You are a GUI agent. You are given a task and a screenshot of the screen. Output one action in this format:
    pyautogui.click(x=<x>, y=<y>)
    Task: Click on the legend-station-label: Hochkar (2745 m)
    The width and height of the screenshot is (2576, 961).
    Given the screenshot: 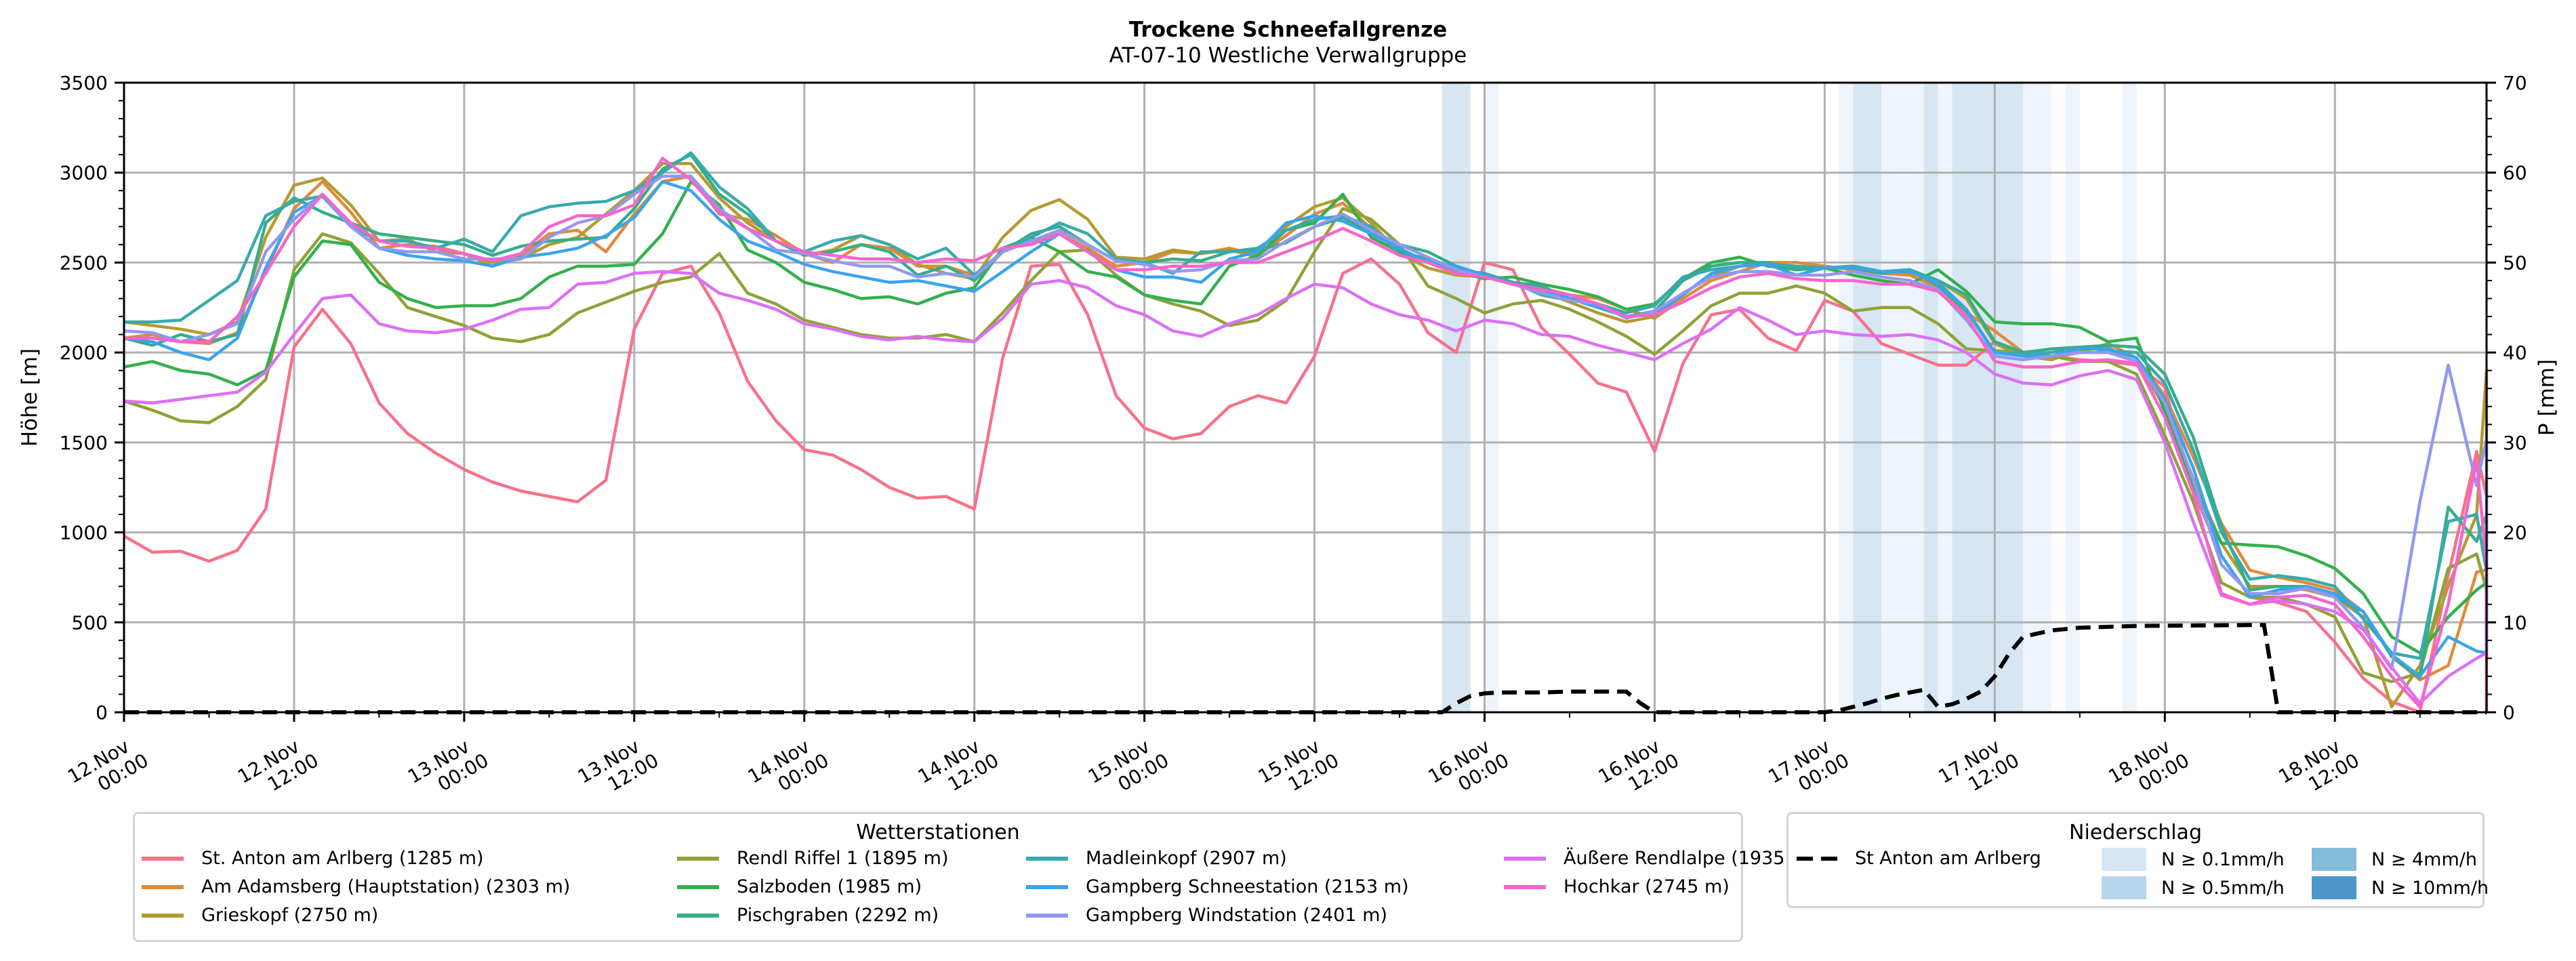 What is the action you would take?
    pyautogui.click(x=1647, y=886)
    